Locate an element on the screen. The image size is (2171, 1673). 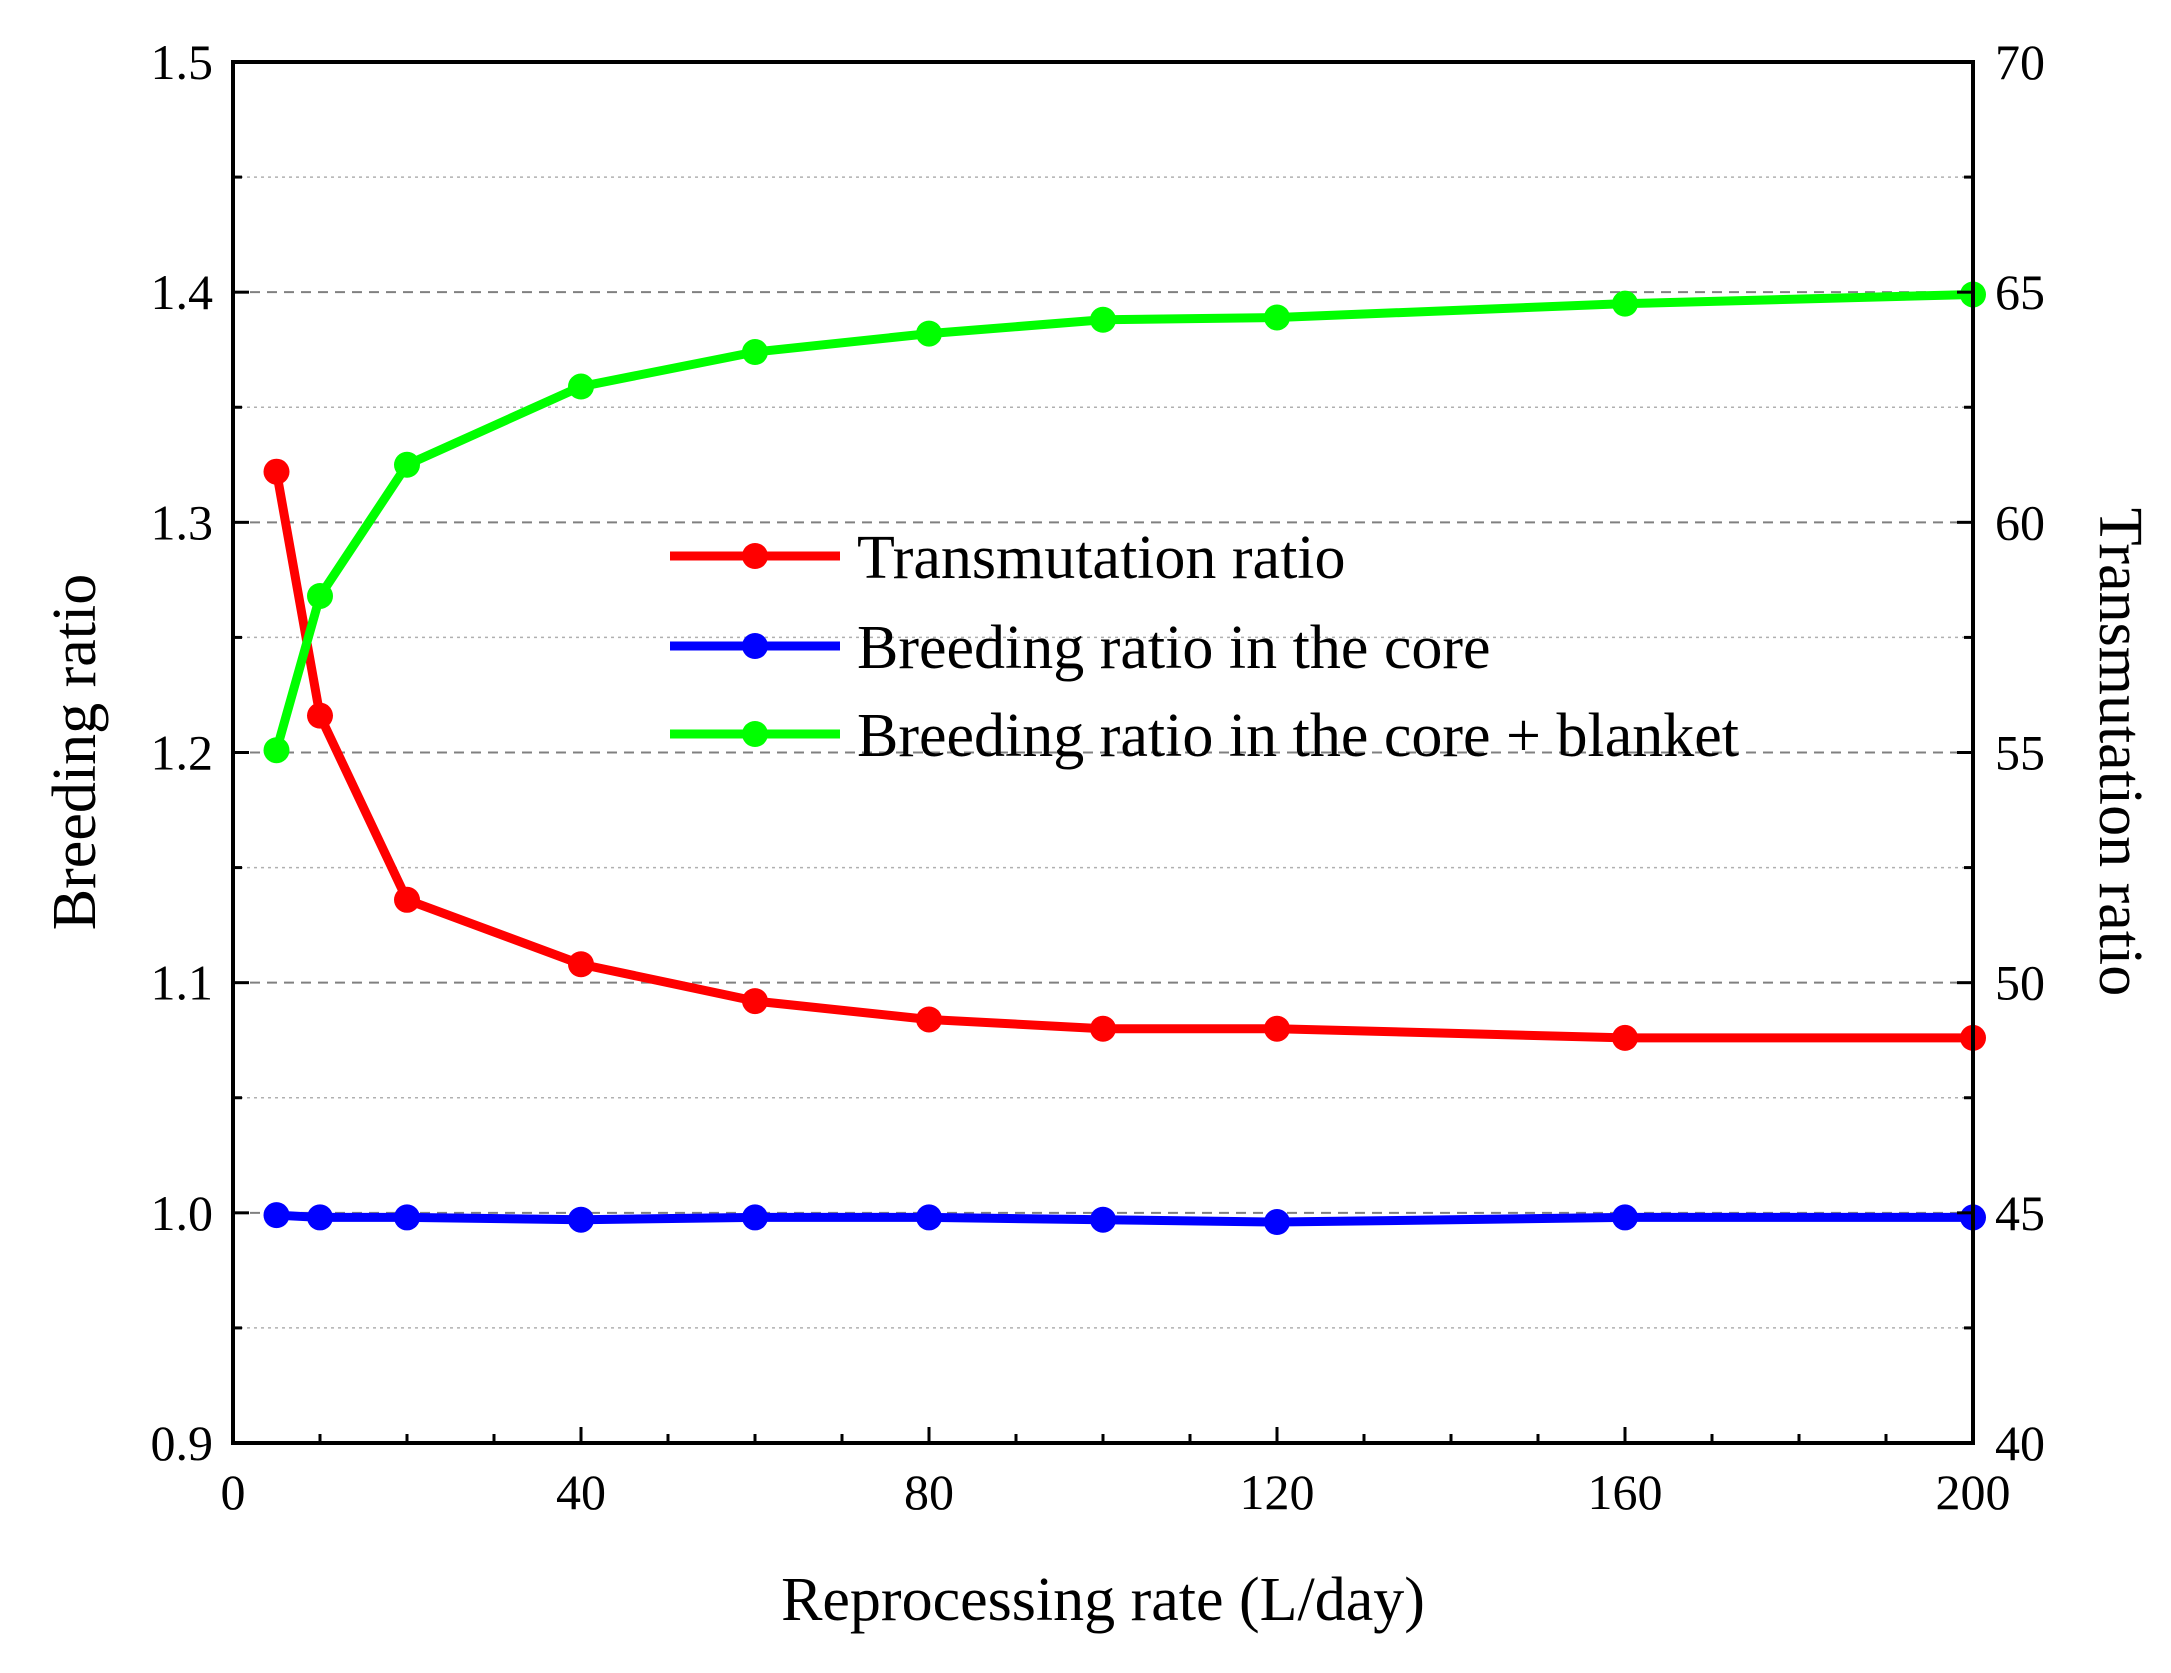
y-tick-label: 1.5 is located at coordinates (182, 62).